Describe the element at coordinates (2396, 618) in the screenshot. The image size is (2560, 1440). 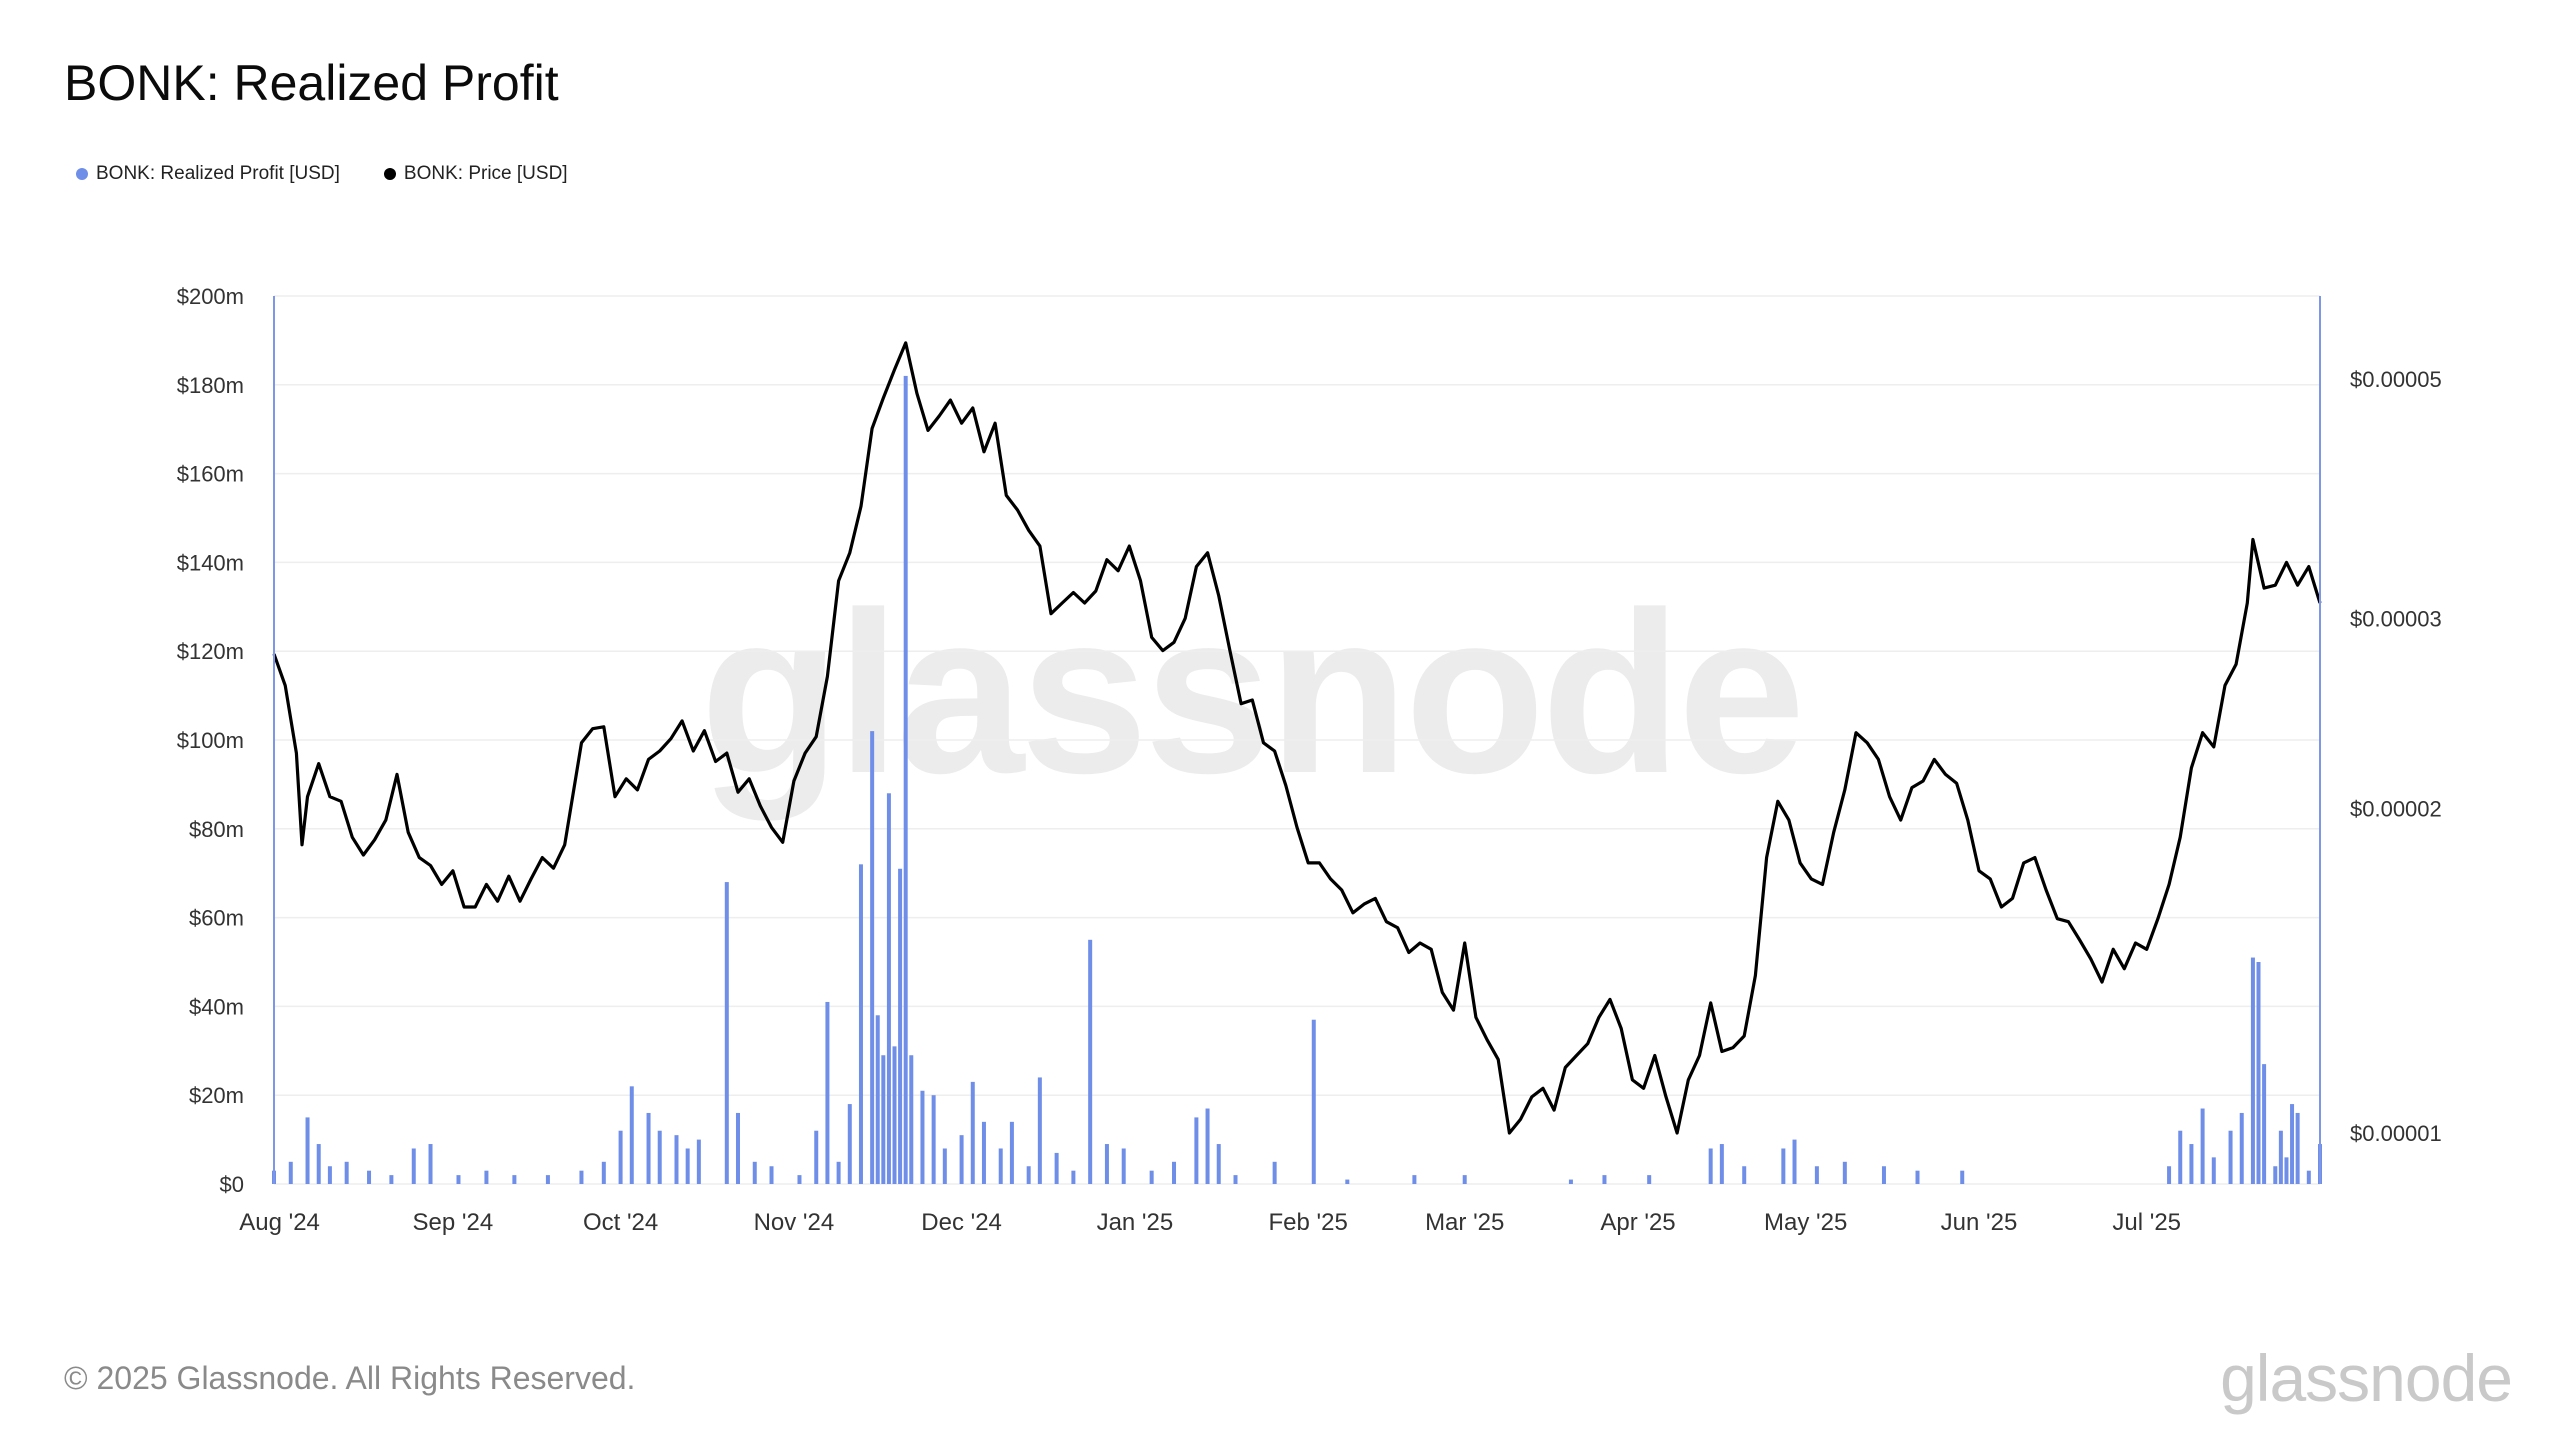
I see `y-right-tick-label: $0.00003` at that location.